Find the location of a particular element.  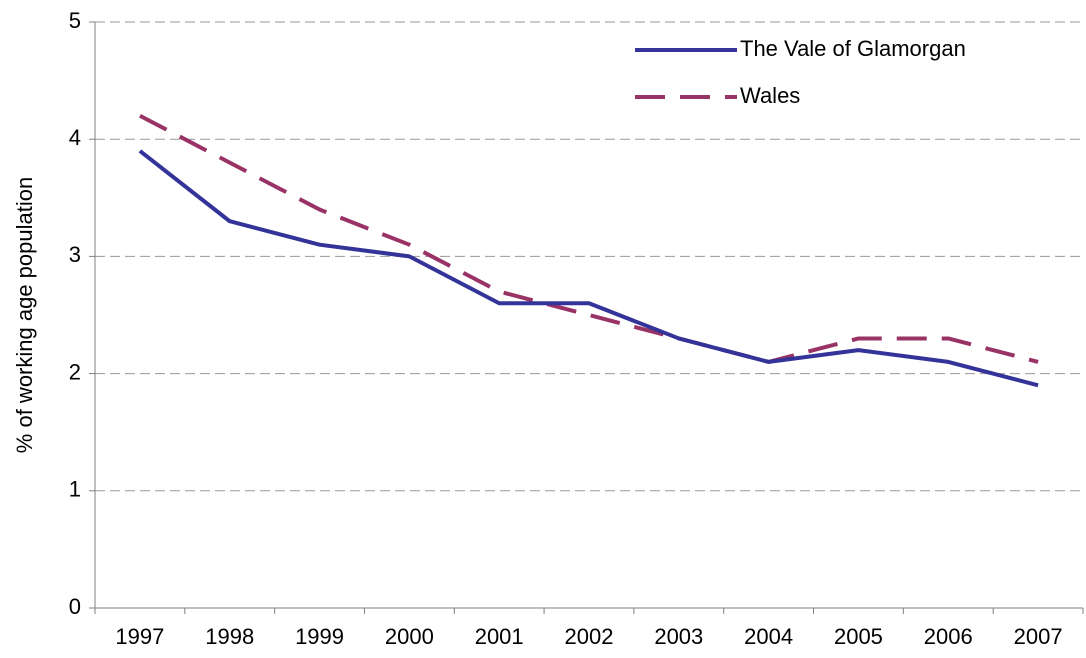

y-axis-label: % of working age population is located at coordinates (24, 315).